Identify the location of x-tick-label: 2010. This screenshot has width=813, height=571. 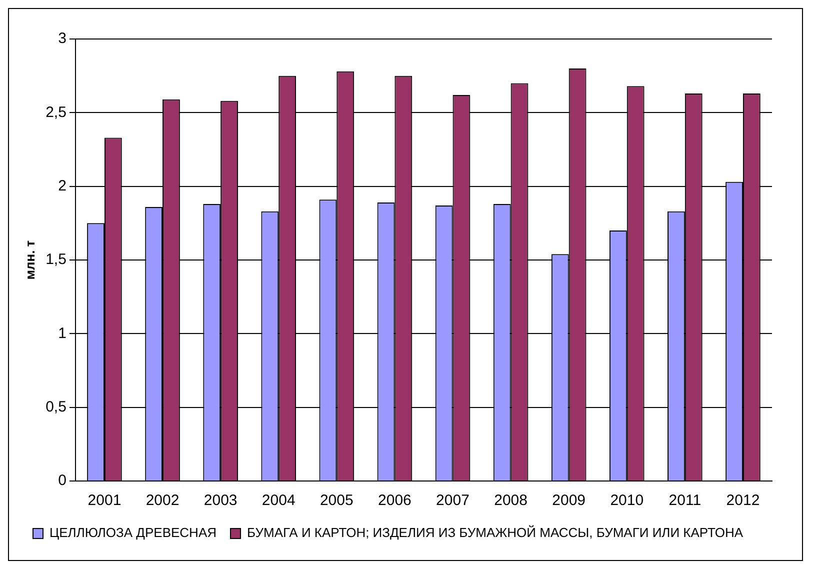
(627, 501).